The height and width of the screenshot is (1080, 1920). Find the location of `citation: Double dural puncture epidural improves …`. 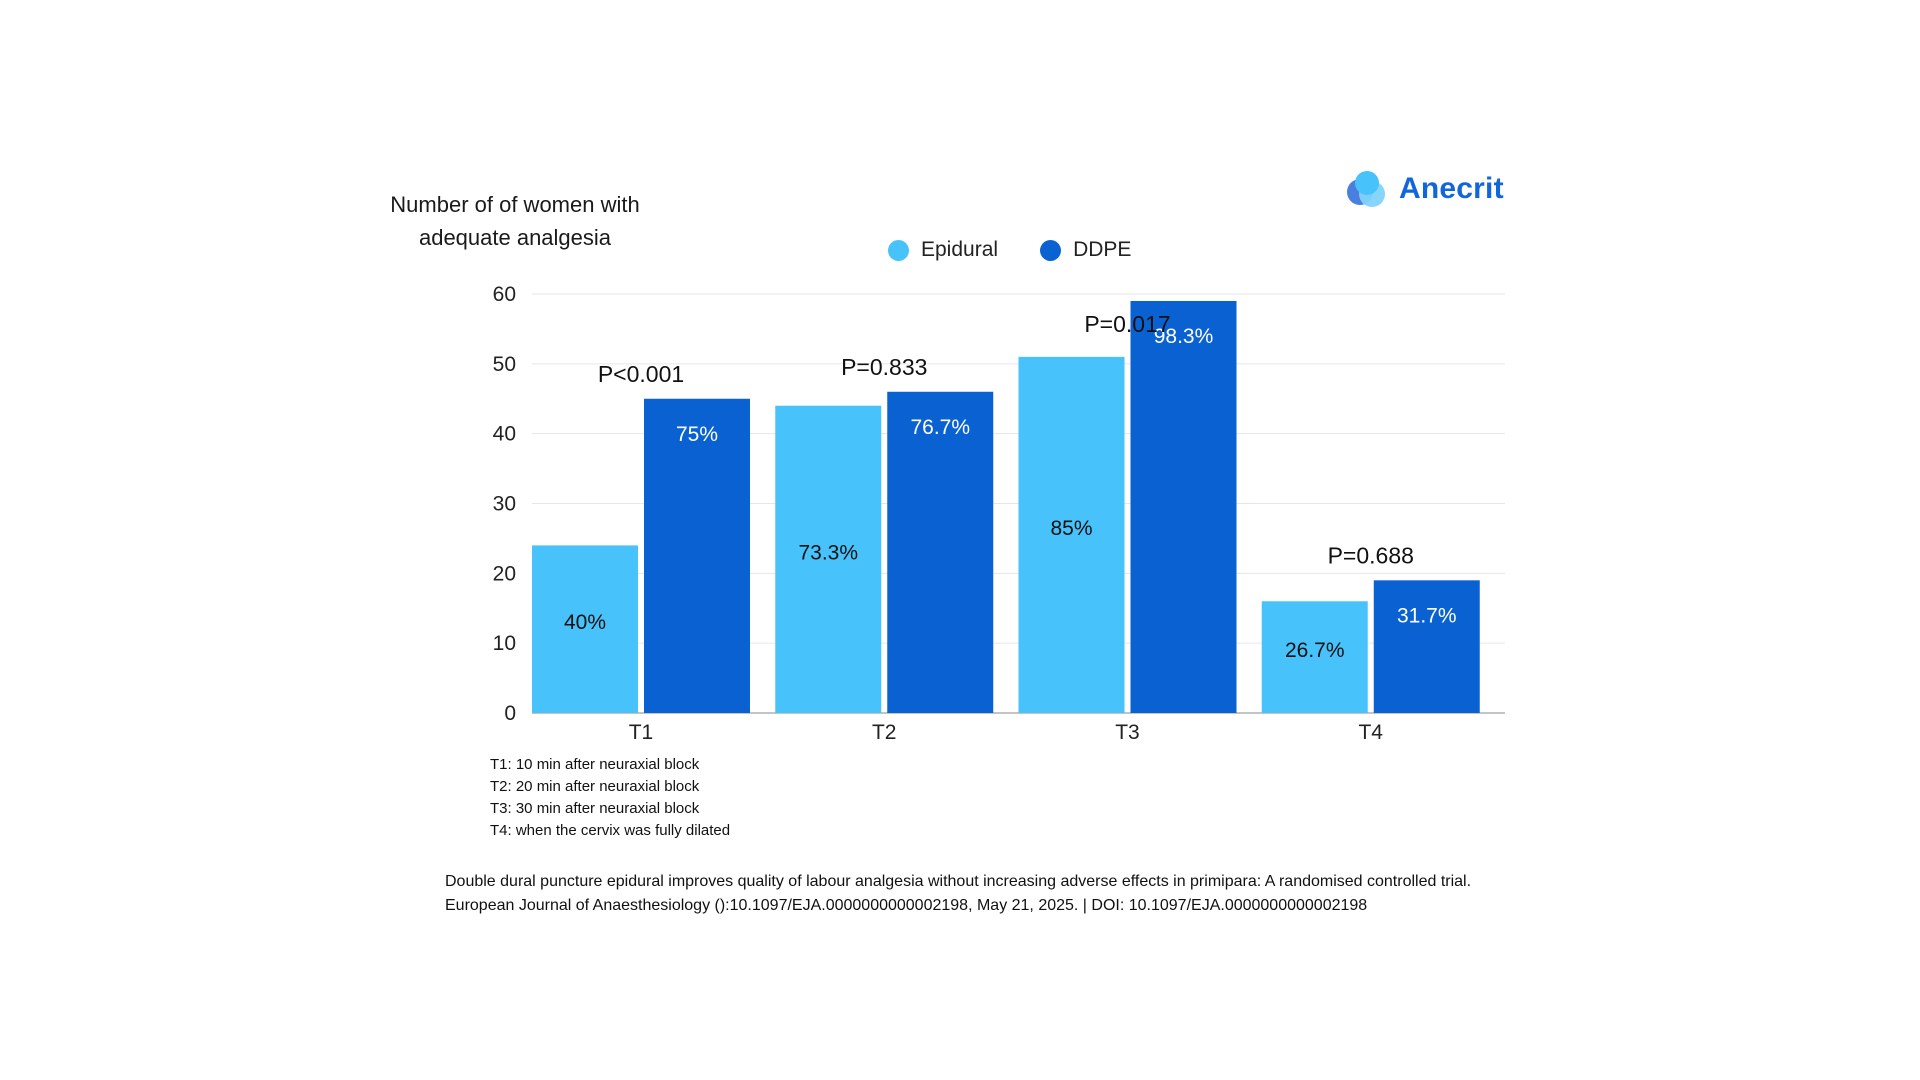

citation: Double dural puncture epidural improves … is located at coordinates (958, 894).